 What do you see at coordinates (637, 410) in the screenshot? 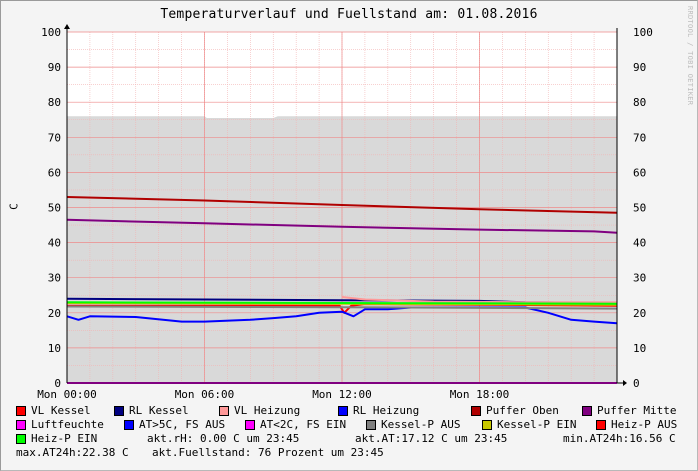
I see `legend-label: Puffer Mitte` at bounding box center [637, 410].